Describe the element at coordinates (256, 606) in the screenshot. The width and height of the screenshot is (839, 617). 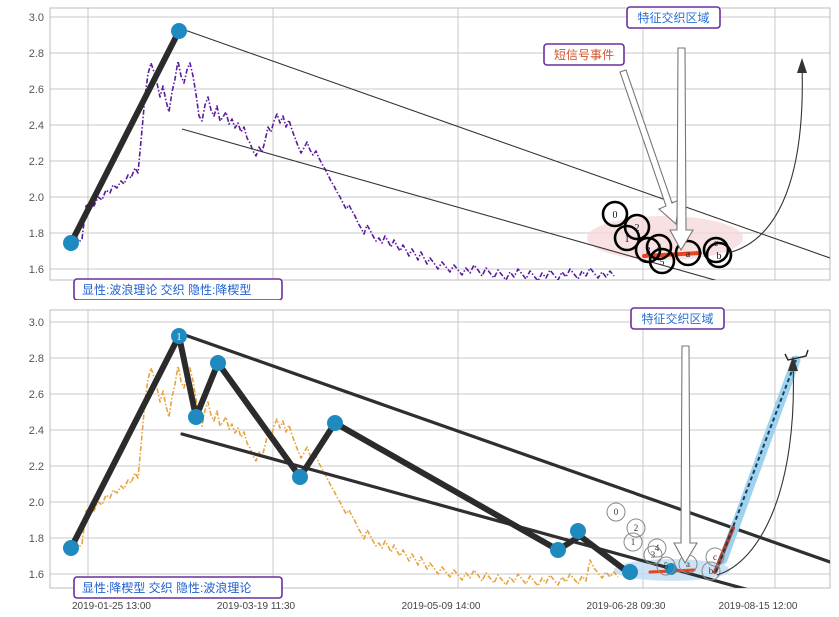
I see `x-tick-label: 2019-03-19 11:30` at that location.